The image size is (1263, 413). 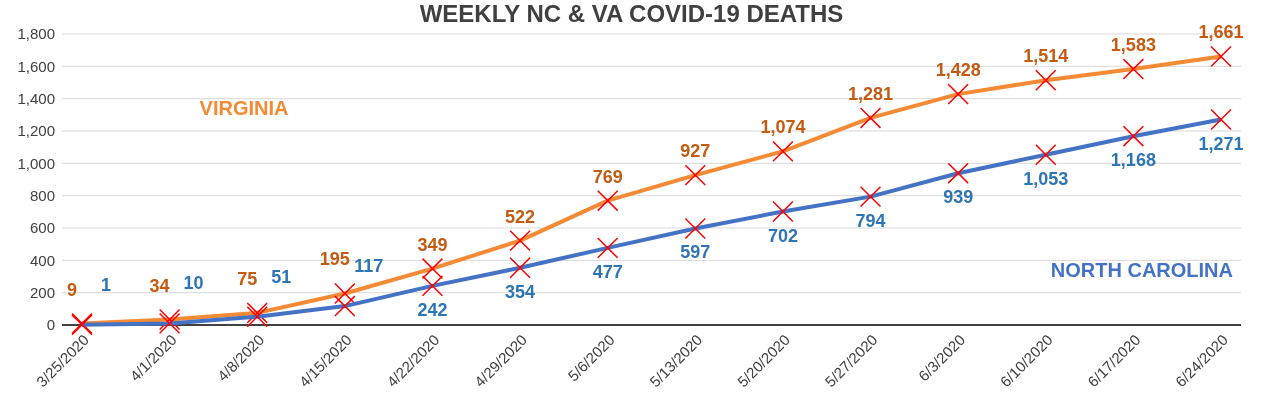 What do you see at coordinates (36, 163) in the screenshot?
I see `y-tick-label: 1,000` at bounding box center [36, 163].